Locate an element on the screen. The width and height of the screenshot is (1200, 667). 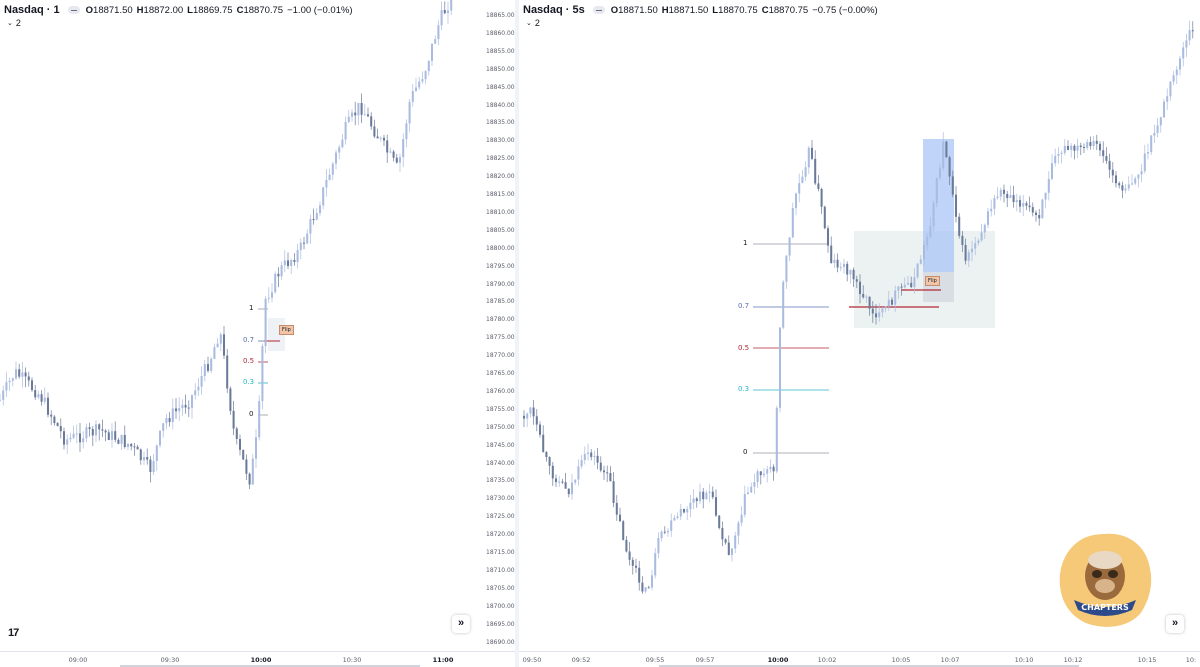
time-axis: 09:00 09:30 10:00 10:30 11:00 is located at coordinates (257, 659).